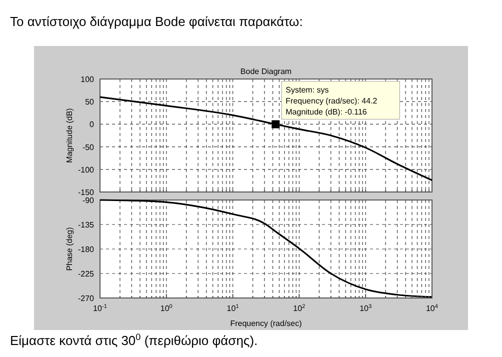 The width and height of the screenshot is (502, 357). Describe the element at coordinates (299, 308) in the screenshot. I see `x-tick-label: 10$^{2}$` at that location.